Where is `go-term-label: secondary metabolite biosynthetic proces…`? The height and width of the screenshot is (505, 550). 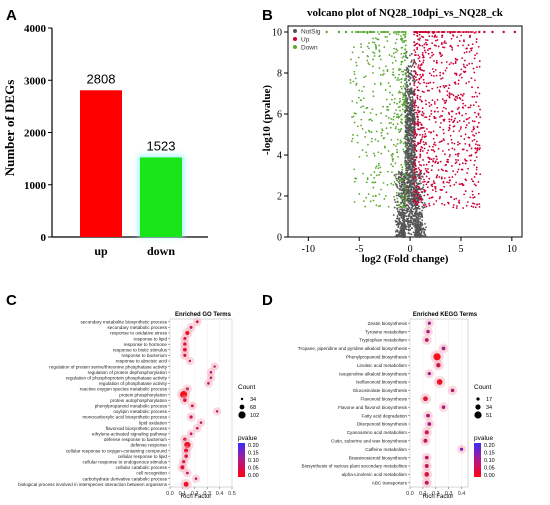 go-term-label: secondary metabolite biosynthetic proces… is located at coordinates (123, 322).